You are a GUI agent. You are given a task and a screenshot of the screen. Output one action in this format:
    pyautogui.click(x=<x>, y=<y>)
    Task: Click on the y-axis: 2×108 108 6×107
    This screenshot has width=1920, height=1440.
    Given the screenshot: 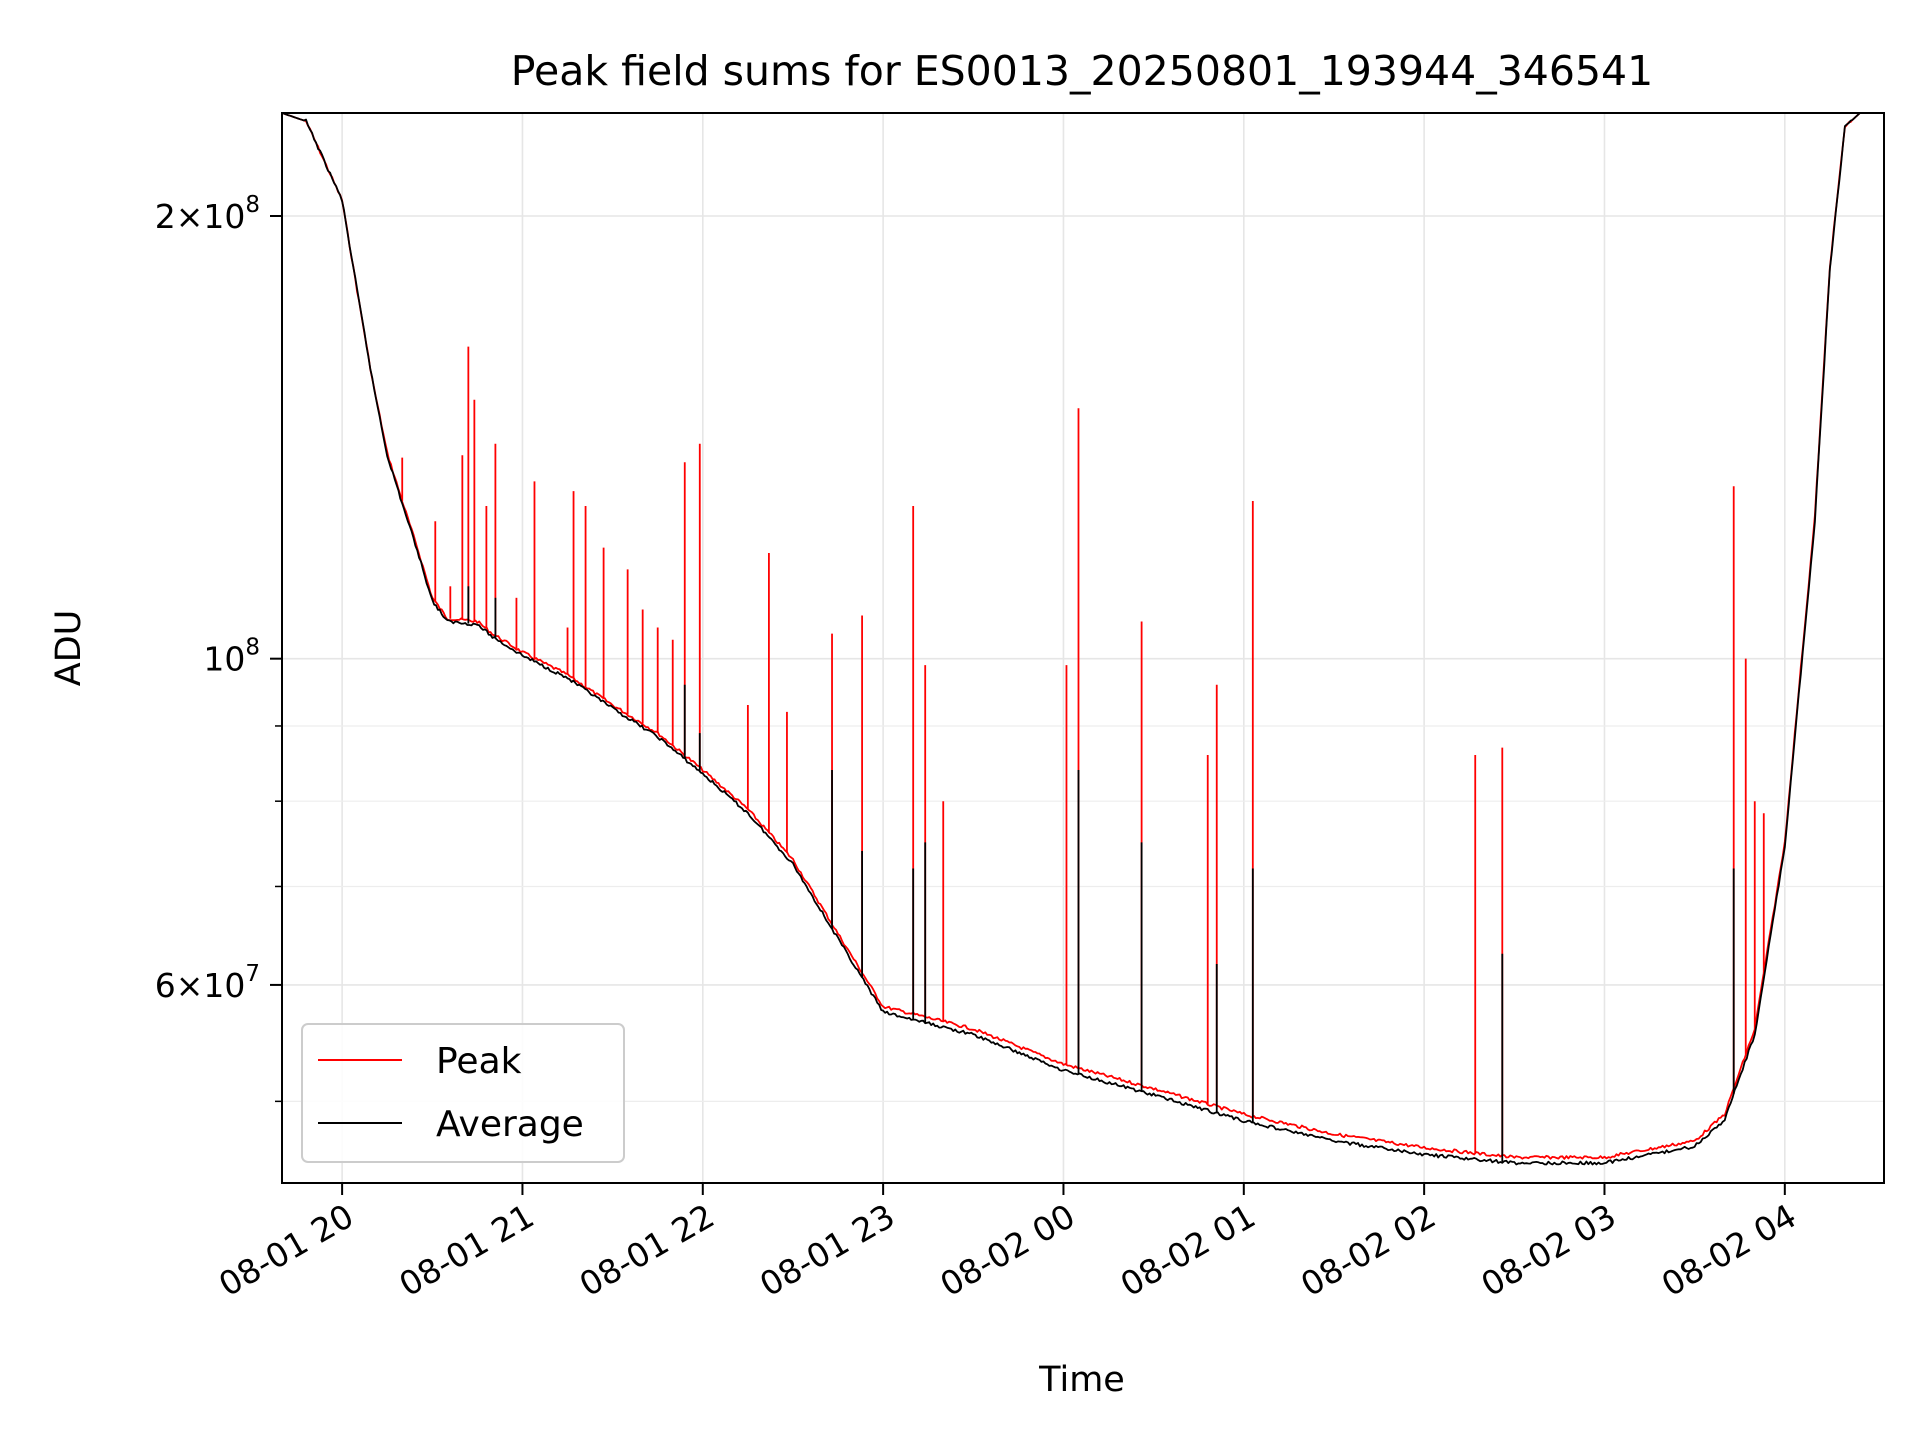 What is the action you would take?
    pyautogui.click(x=218, y=647)
    